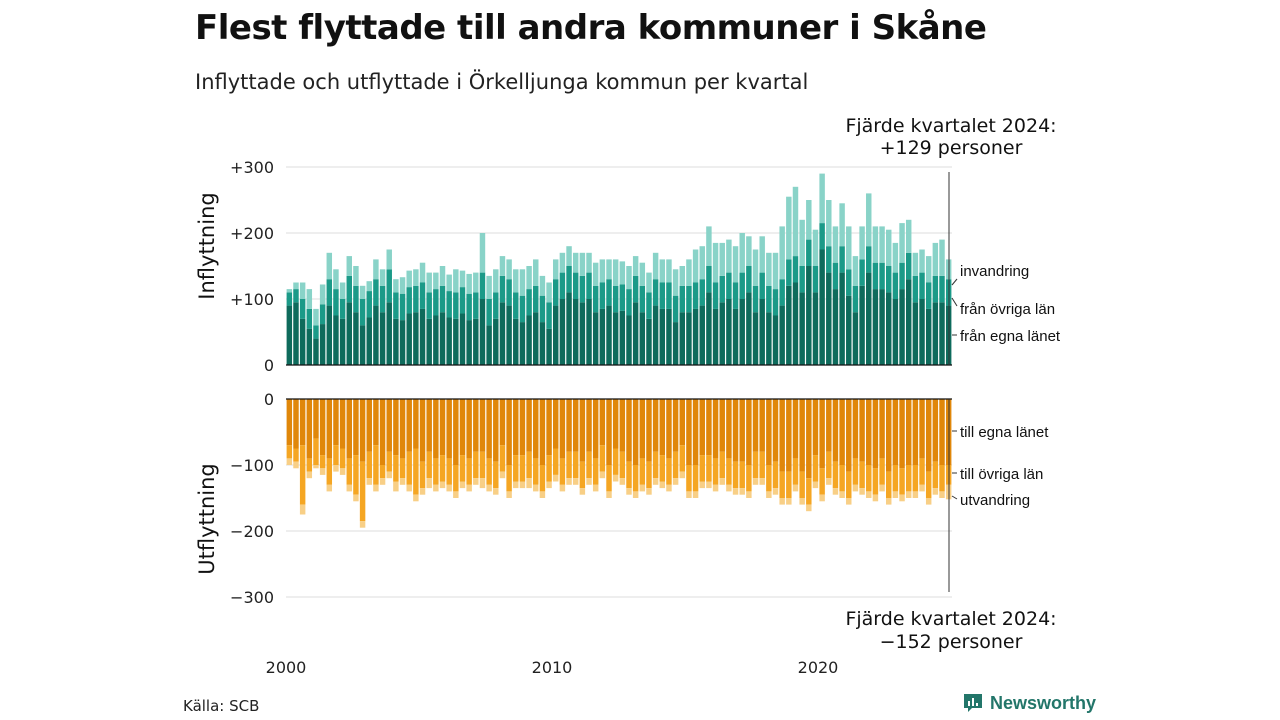  What do you see at coordinates (269, 365) in the screenshot?
I see `y-tick-label: 0` at bounding box center [269, 365].